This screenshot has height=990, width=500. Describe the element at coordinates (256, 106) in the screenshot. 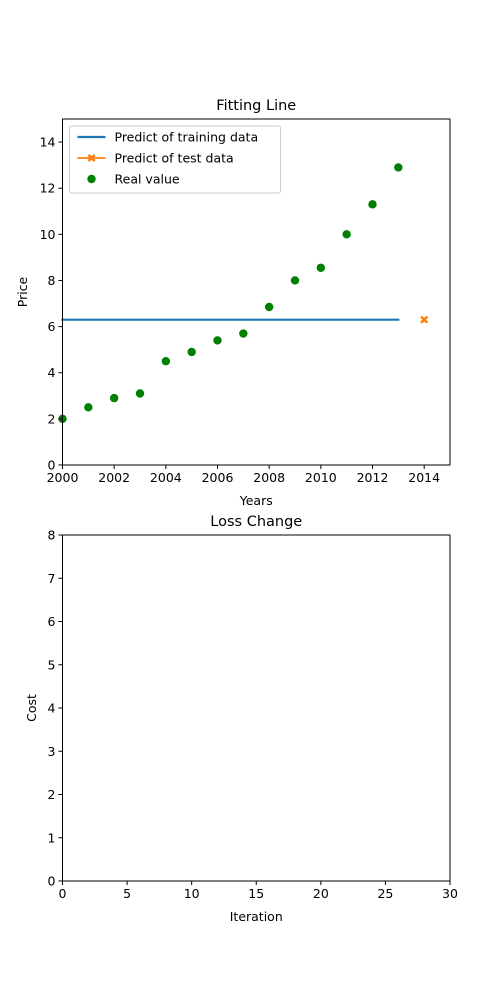

I see `chart-title: Fitting Line` at that location.